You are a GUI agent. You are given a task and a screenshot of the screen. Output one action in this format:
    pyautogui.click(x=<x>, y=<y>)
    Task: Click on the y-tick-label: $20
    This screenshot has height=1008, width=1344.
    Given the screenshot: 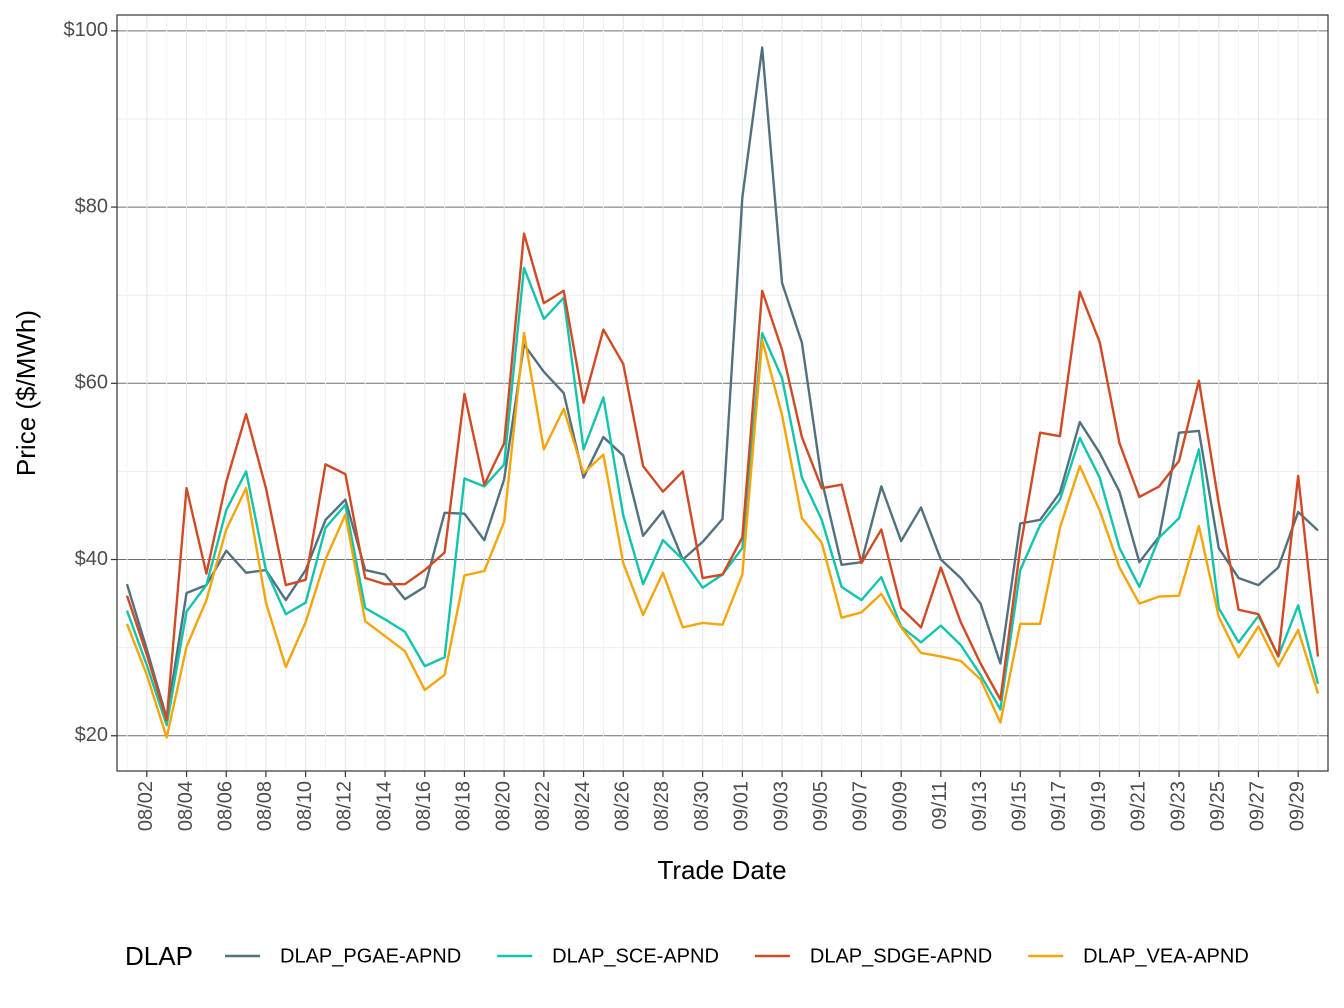 What is the action you would take?
    pyautogui.click(x=91, y=735)
    